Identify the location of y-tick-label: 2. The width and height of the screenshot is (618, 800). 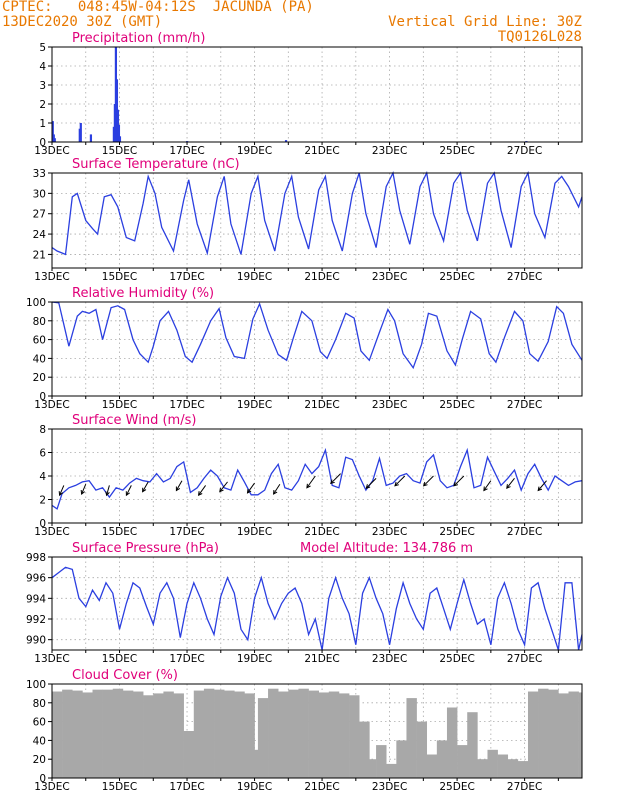
(42, 105).